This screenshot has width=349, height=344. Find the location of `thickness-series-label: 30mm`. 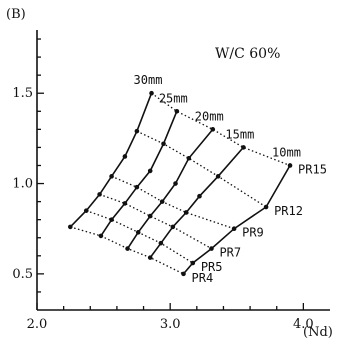

thickness-series-label: 30mm is located at coordinates (148, 80).